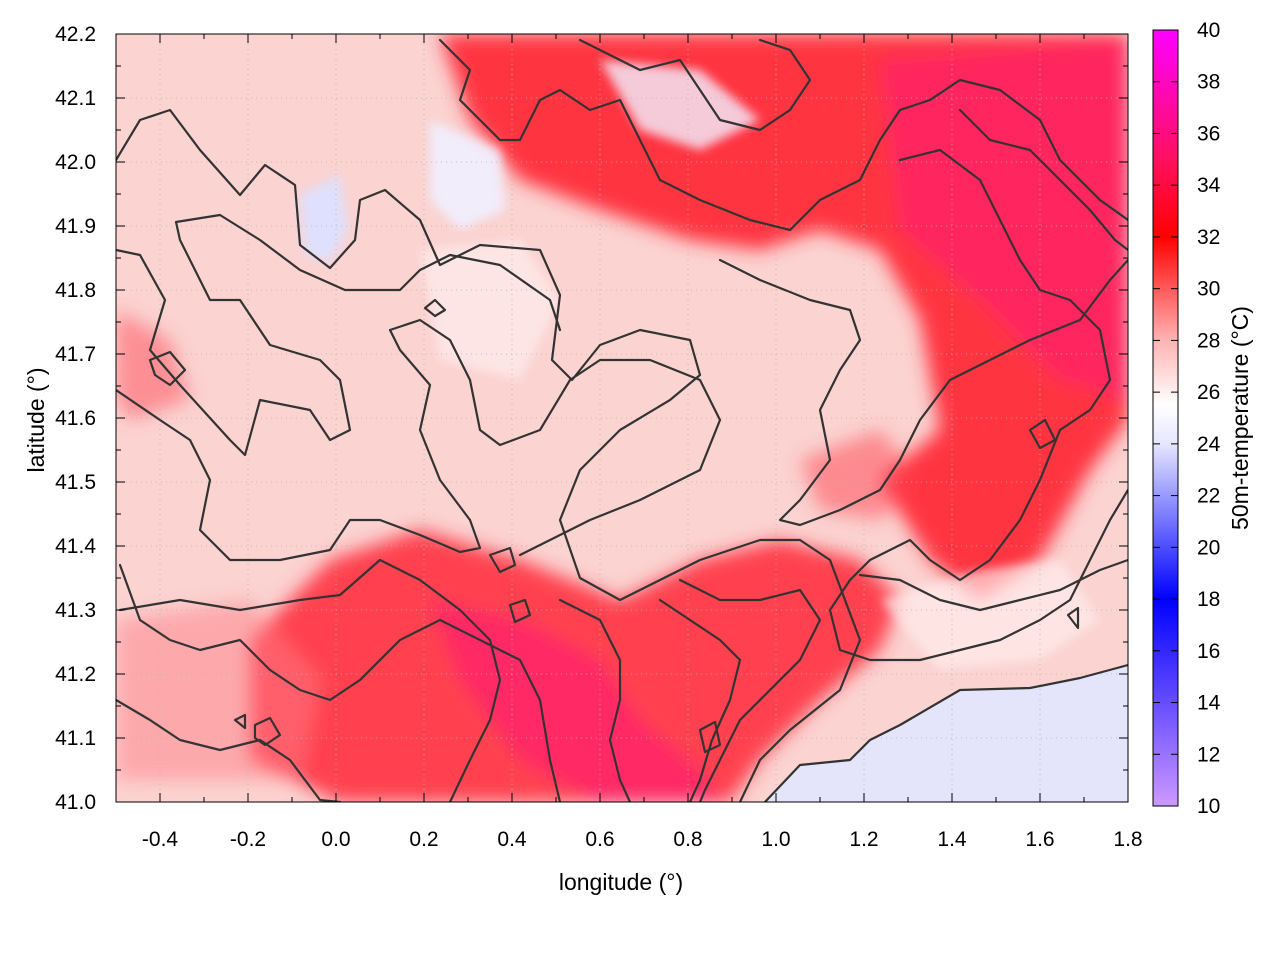 Image resolution: width=1280 pixels, height=960 pixels. What do you see at coordinates (75, 226) in the screenshot?
I see `y-tick-label-9: 41.9` at bounding box center [75, 226].